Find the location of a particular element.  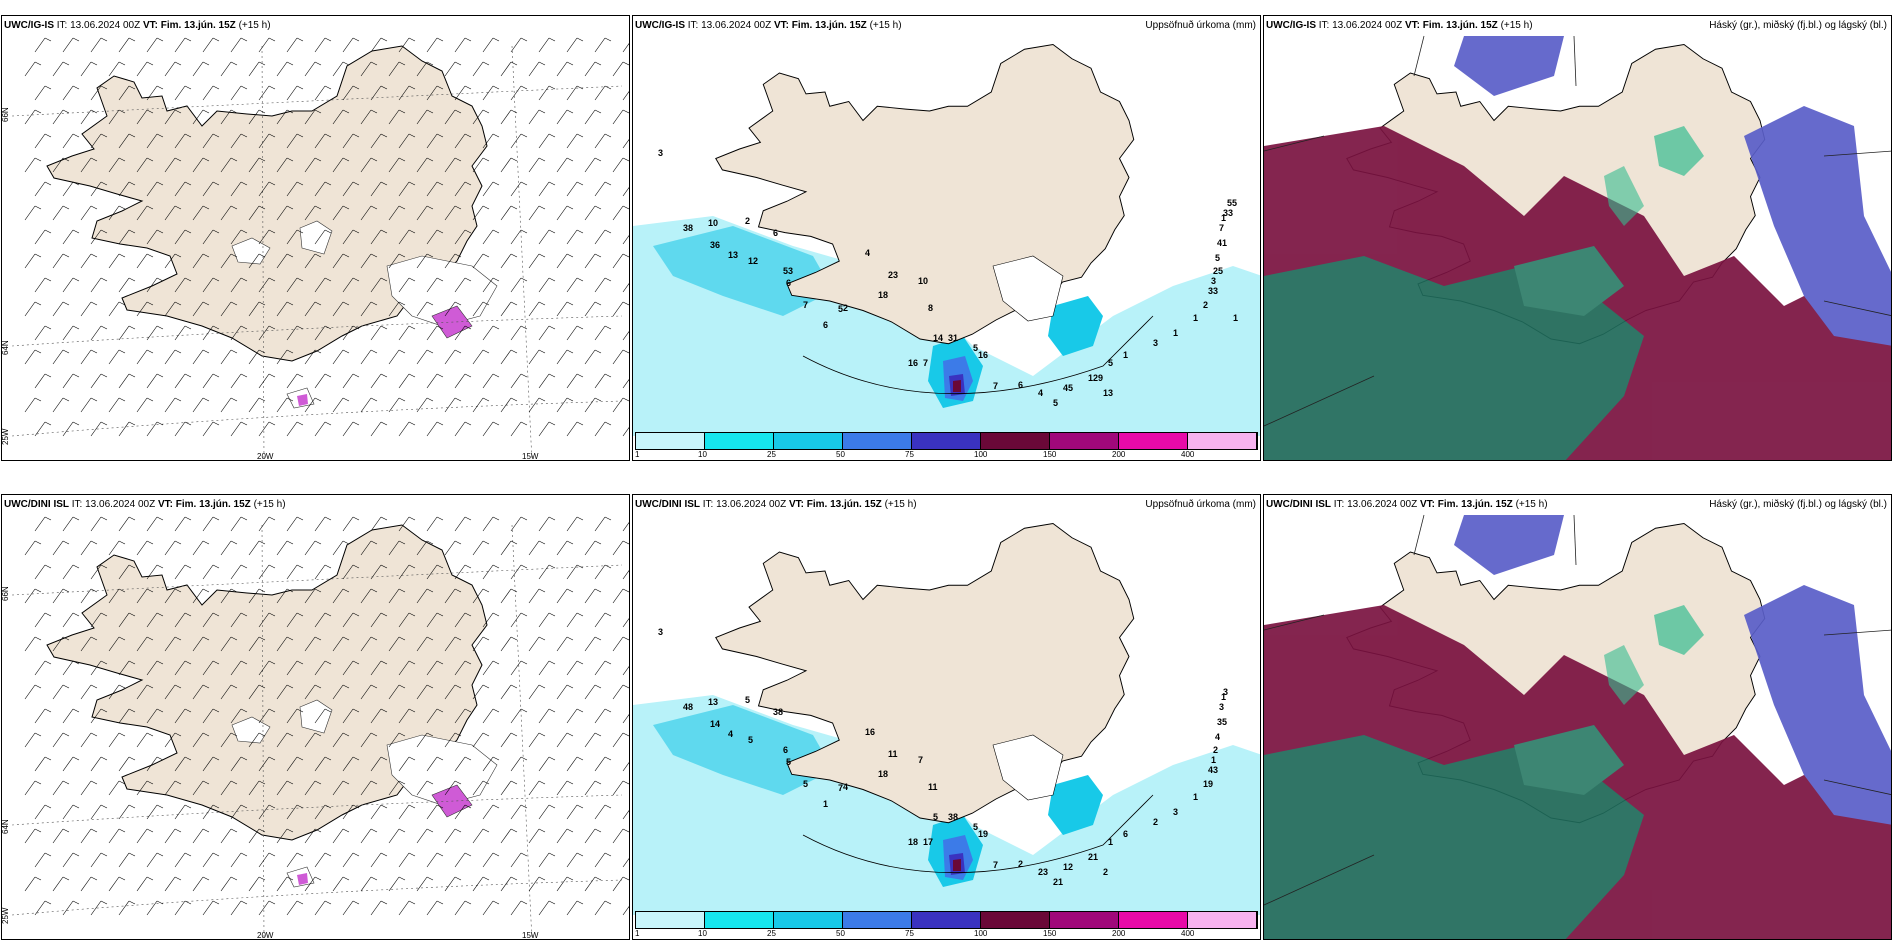

glacier-pink is located at coordinates (302, 400).